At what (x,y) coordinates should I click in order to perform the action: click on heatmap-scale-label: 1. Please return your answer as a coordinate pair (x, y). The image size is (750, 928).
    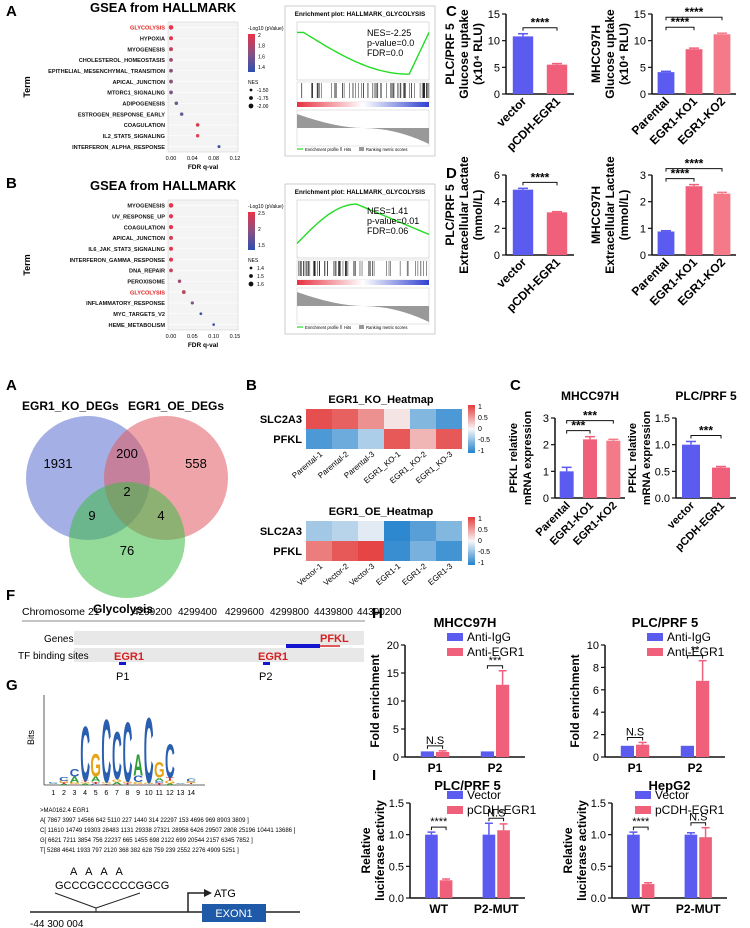
    Looking at the image, I should click on (480, 407).